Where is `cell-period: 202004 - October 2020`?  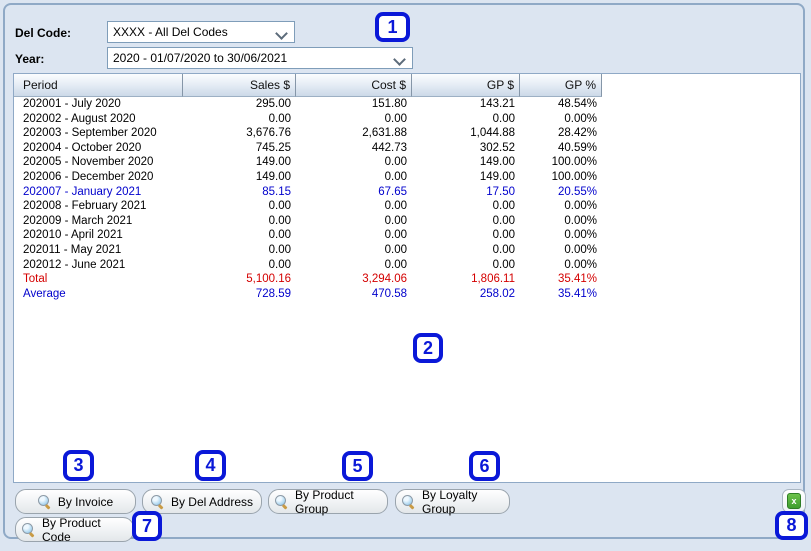 cell-period: 202004 - October 2020 is located at coordinates (82, 147).